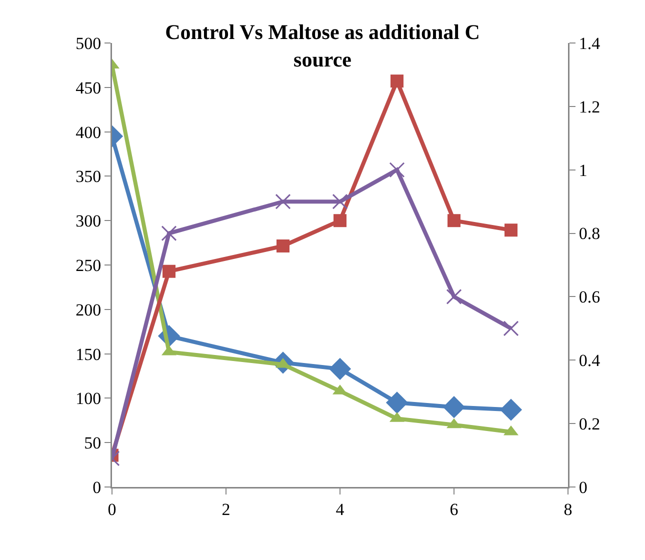 The height and width of the screenshot is (560, 645). Describe the element at coordinates (89, 221) in the screenshot. I see `y-tick-label: 300` at that location.